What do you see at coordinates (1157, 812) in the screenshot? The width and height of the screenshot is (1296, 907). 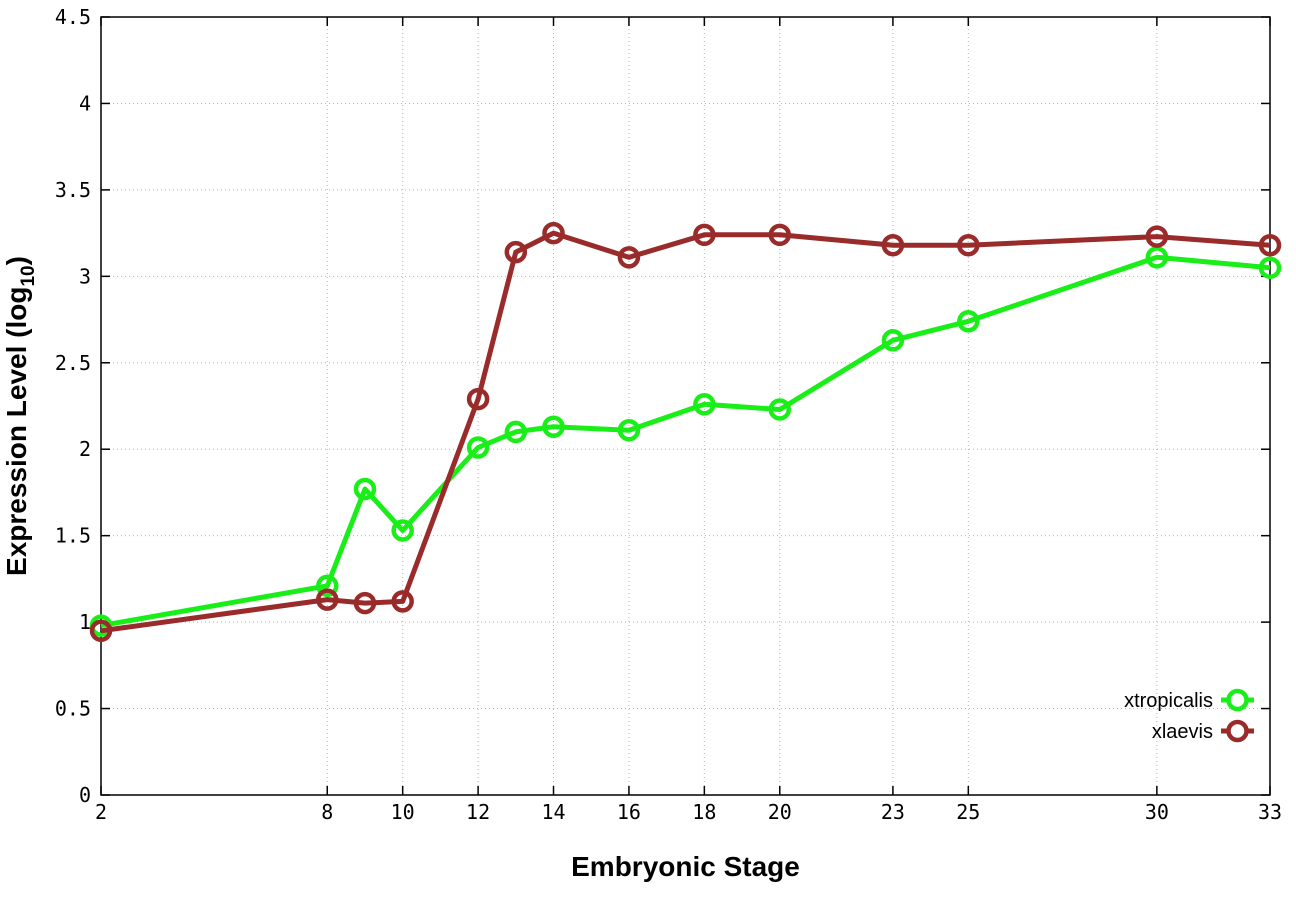 I see `x-tick-label: 30` at bounding box center [1157, 812].